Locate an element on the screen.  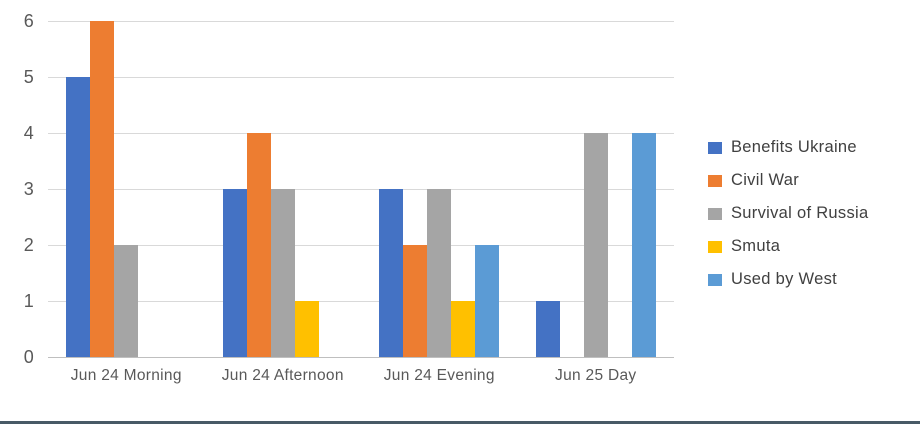
bar-used-by-west-jun-25-day is located at coordinates (643, 245).